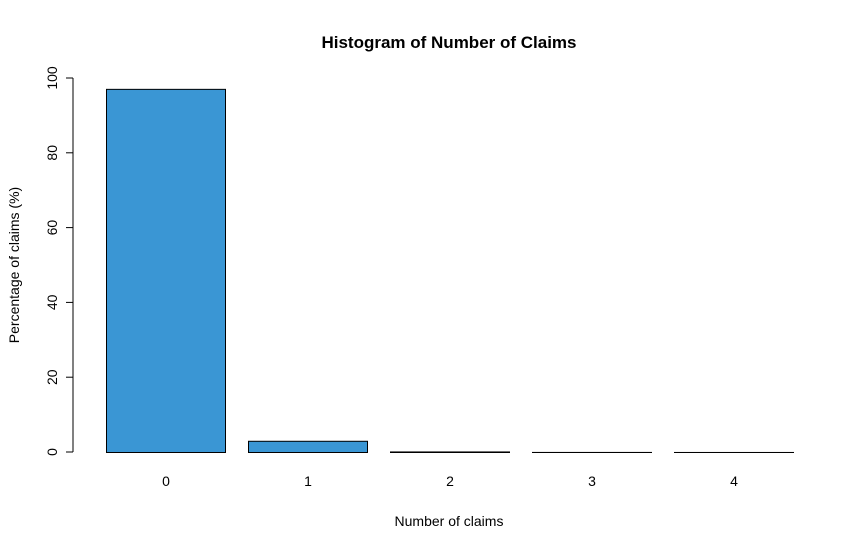 The width and height of the screenshot is (862, 550). Describe the element at coordinates (52, 302) in the screenshot. I see `y-tick-label: 40` at that location.